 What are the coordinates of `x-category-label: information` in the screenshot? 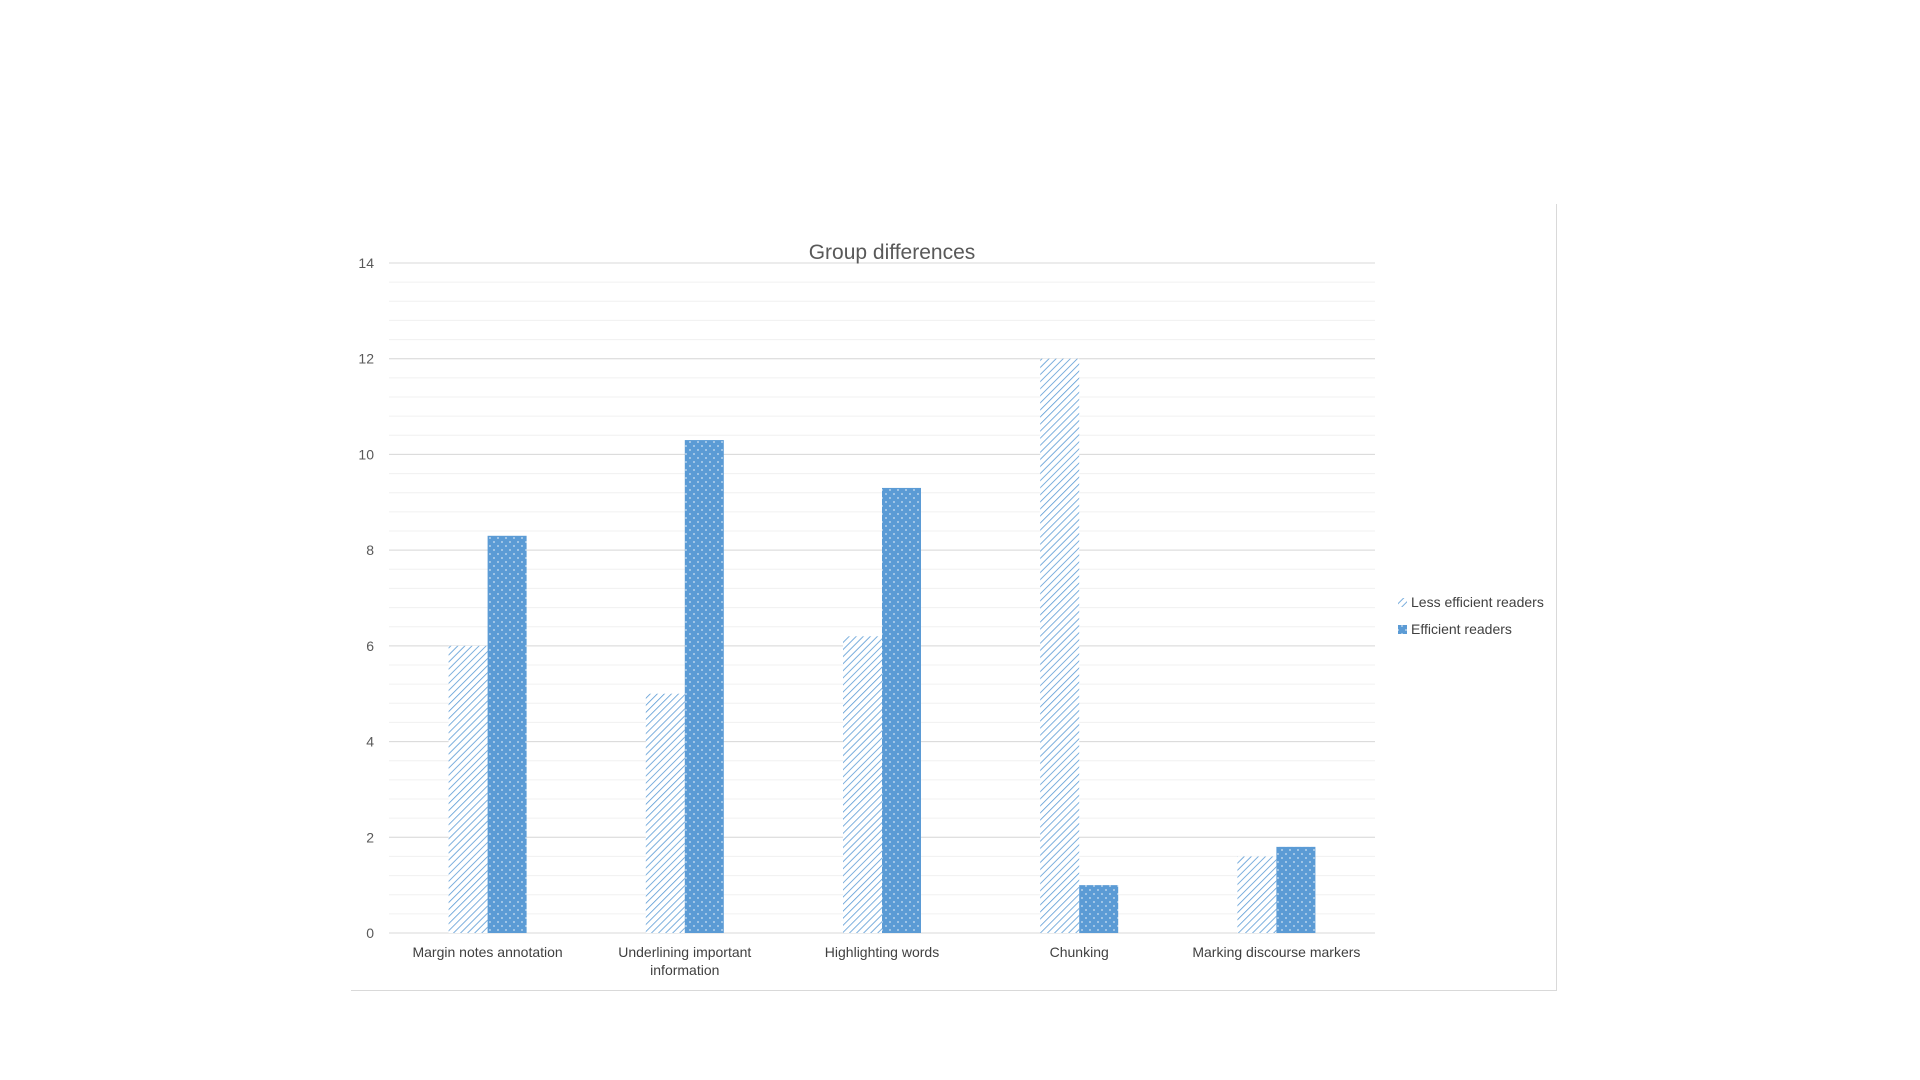 It's located at (684, 970).